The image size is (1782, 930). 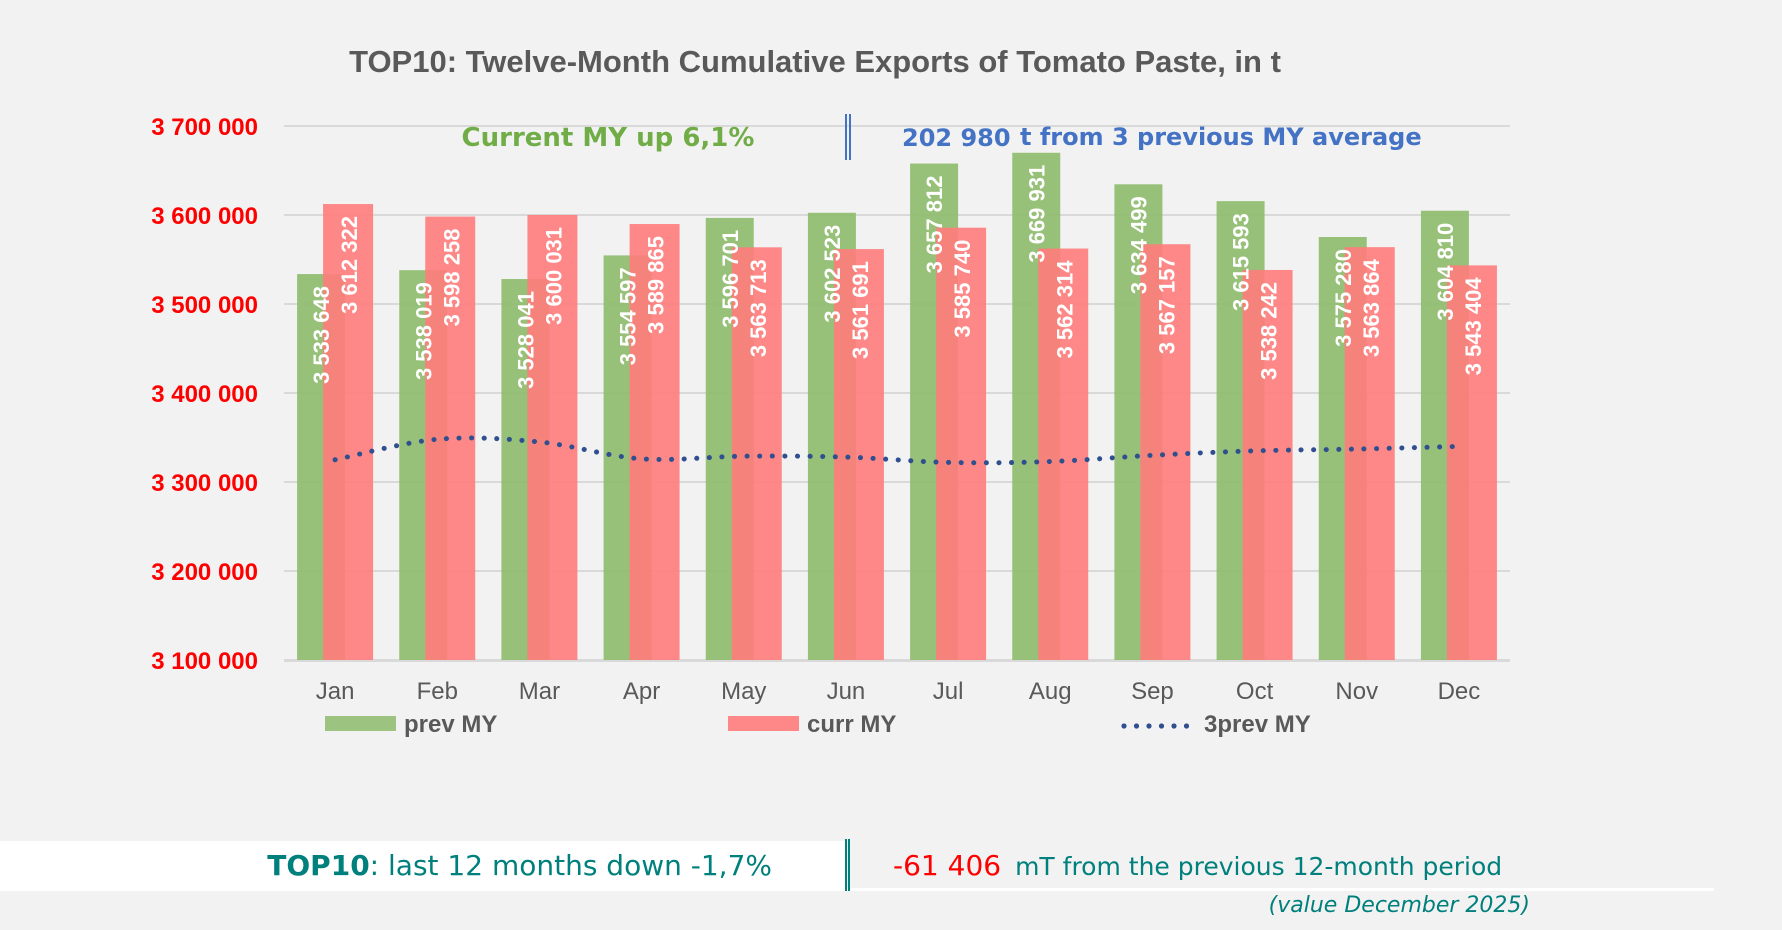 I want to click on data-label-prev-my: 3 575 280, so click(x=1343, y=298).